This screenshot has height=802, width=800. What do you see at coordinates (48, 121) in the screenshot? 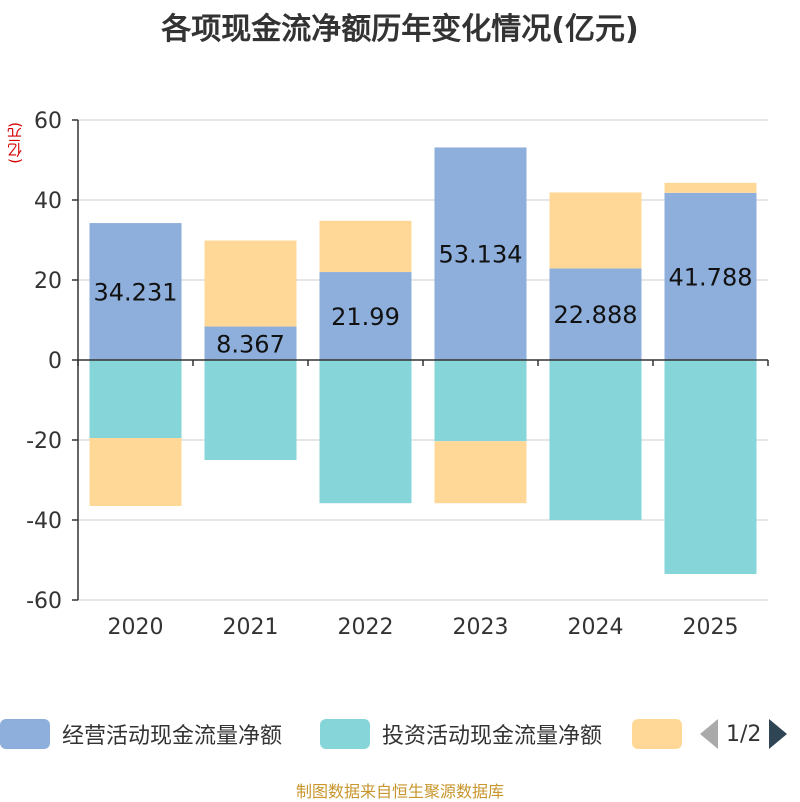
I see `y-tick-label-0: 60` at bounding box center [48, 121].